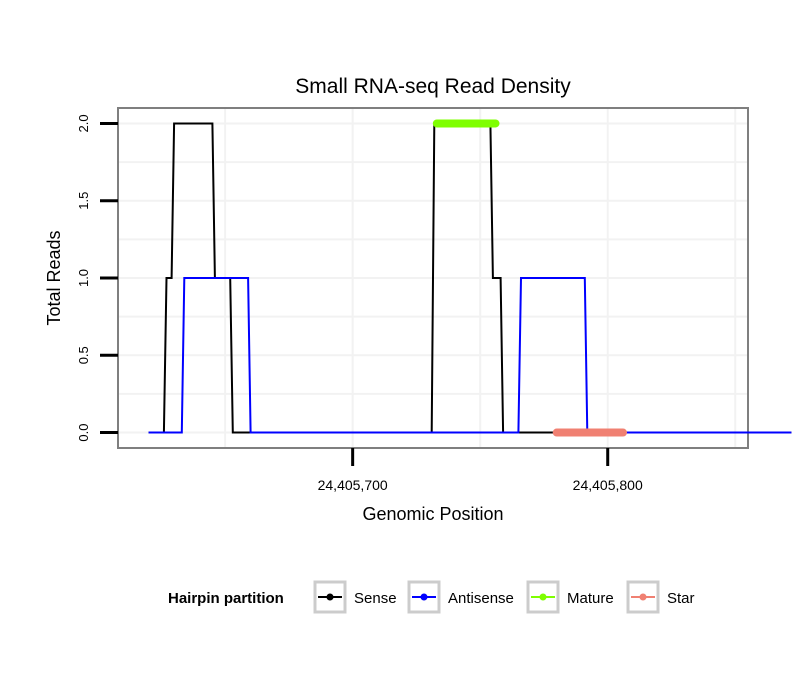  What do you see at coordinates (353, 485) in the screenshot?
I see `x-tick-label: 24,405,700` at bounding box center [353, 485].